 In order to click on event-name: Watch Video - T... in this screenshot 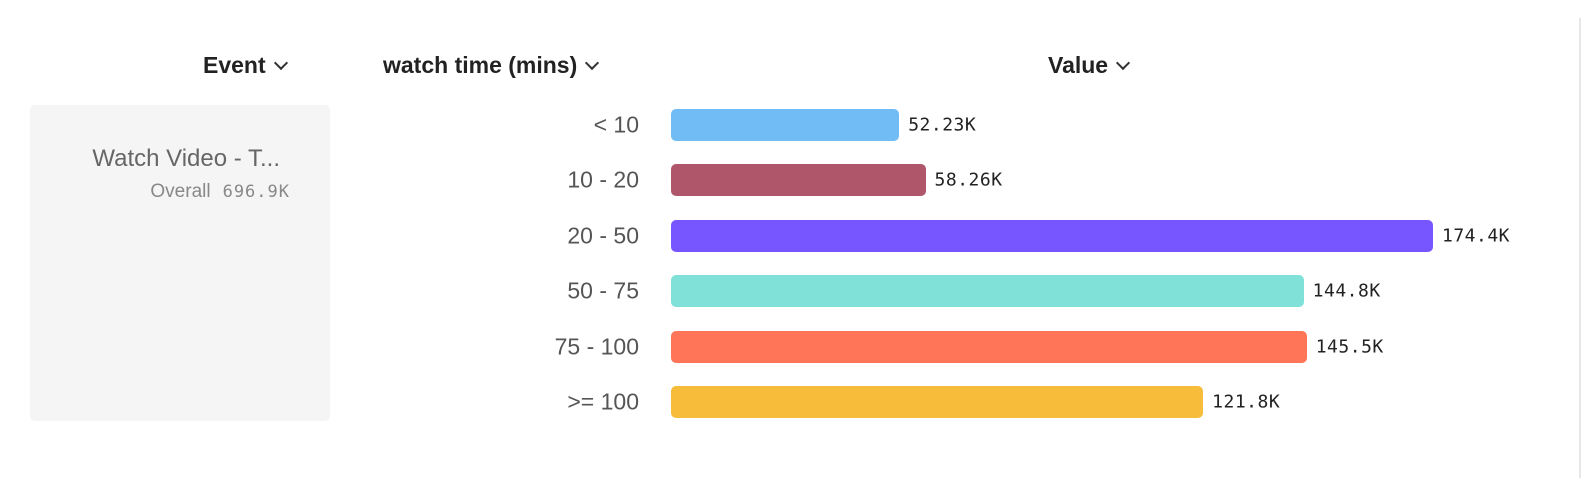, I will do `click(186, 158)`.